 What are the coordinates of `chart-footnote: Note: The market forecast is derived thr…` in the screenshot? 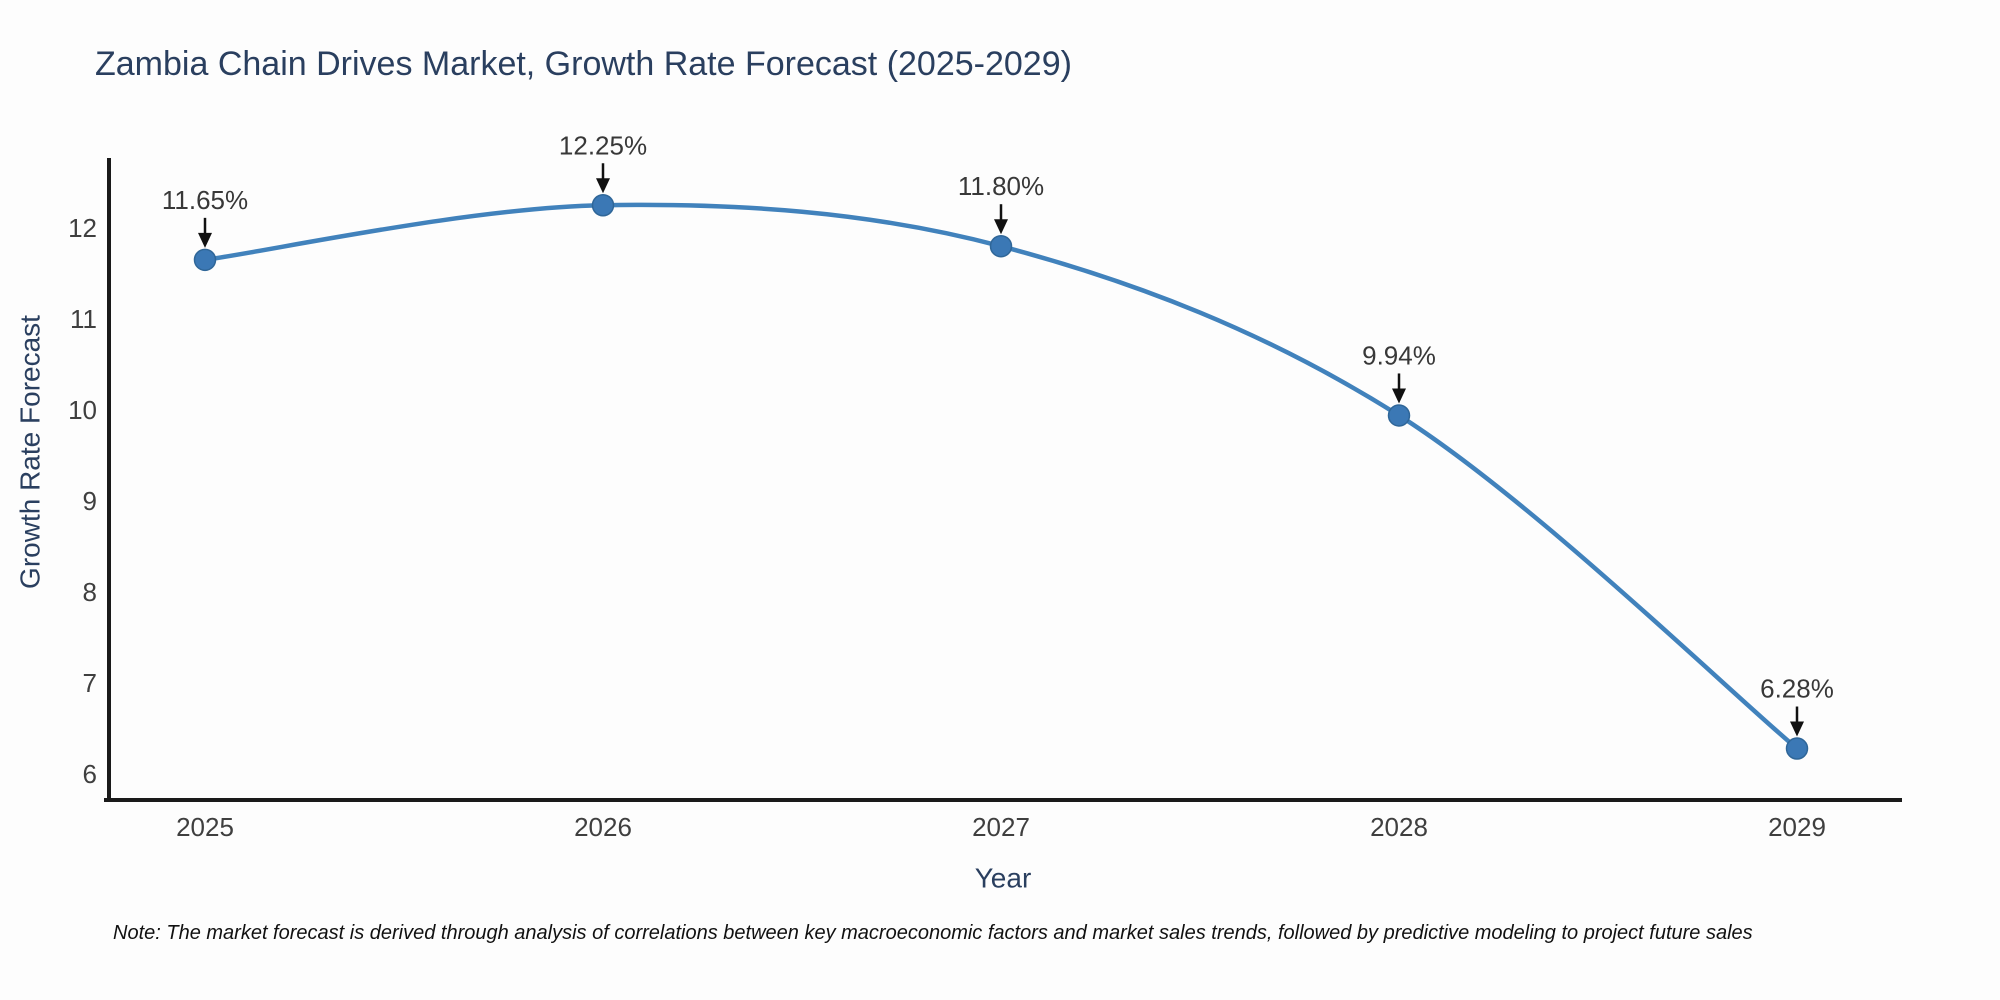 It's located at (933, 933).